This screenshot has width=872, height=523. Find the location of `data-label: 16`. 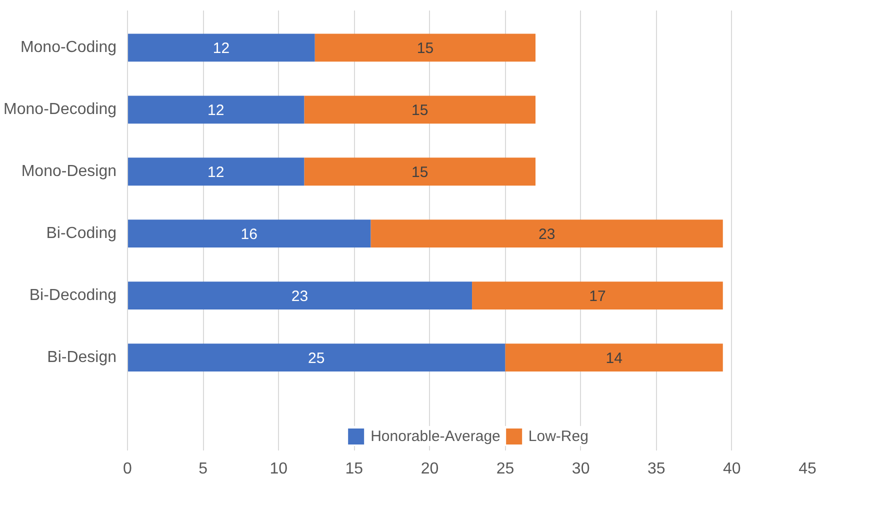

data-label: 16 is located at coordinates (249, 235).